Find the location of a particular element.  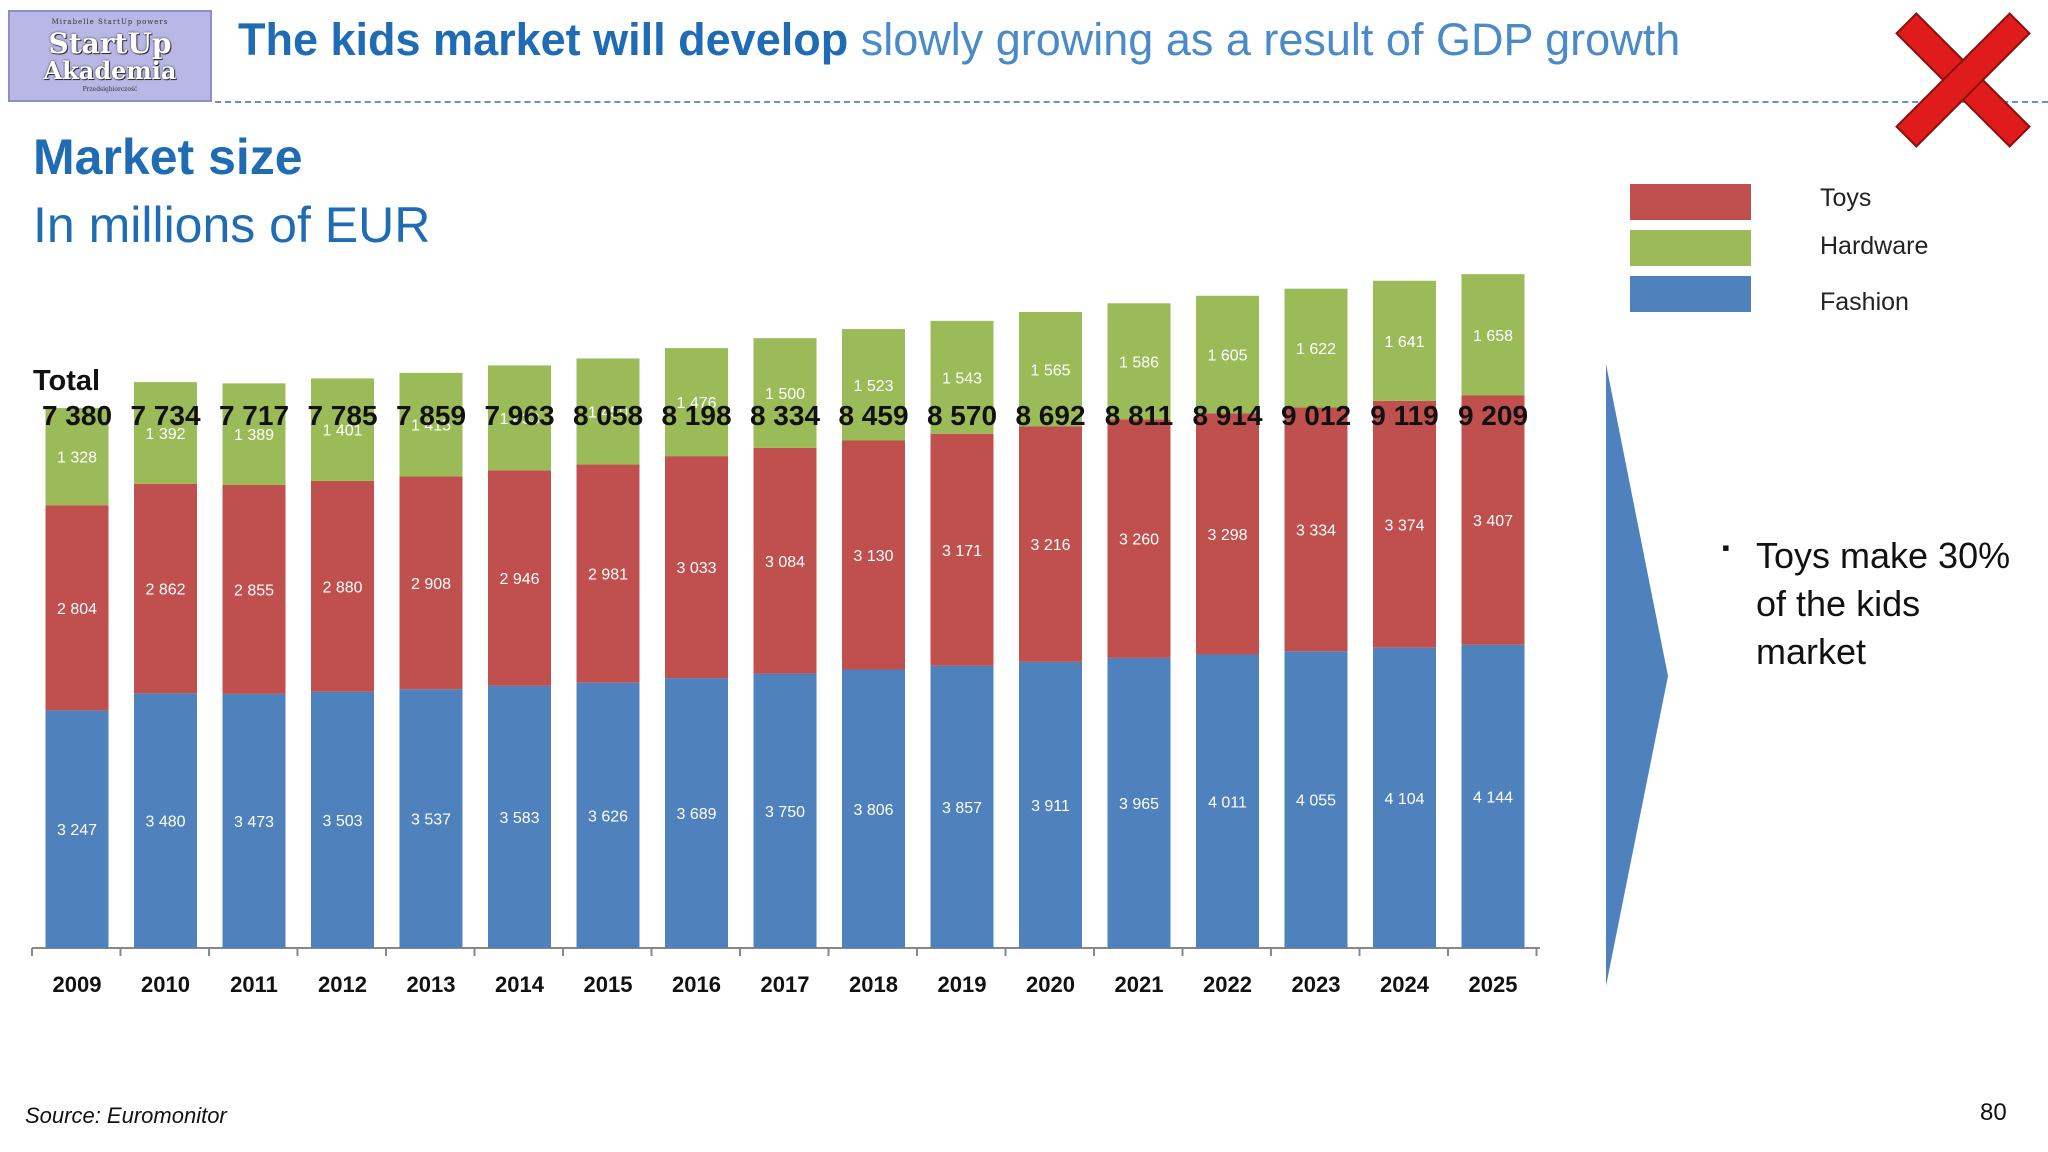

total-label-2023: 9 012 is located at coordinates (1316, 415).